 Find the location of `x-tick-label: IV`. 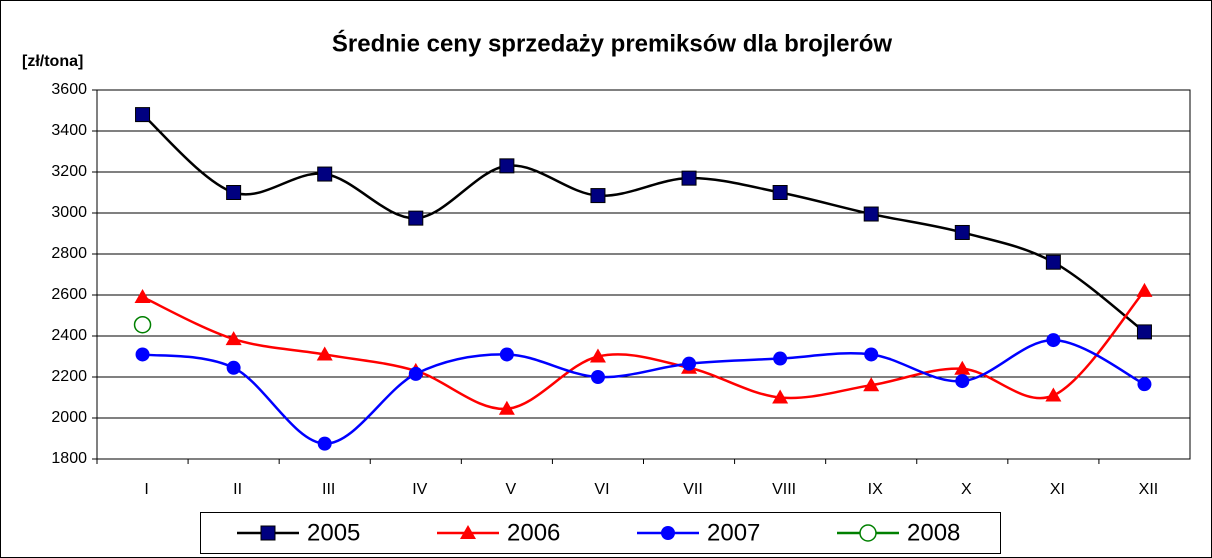

x-tick-label: IV is located at coordinates (419, 489).